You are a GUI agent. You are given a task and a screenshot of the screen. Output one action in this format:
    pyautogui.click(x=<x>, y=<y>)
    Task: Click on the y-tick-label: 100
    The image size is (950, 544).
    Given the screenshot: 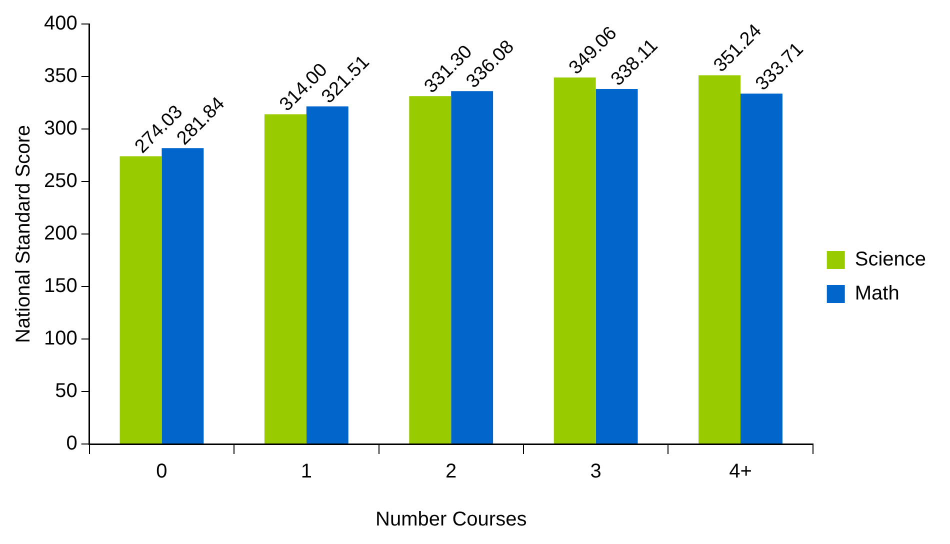 What is the action you would take?
    pyautogui.click(x=61, y=339)
    